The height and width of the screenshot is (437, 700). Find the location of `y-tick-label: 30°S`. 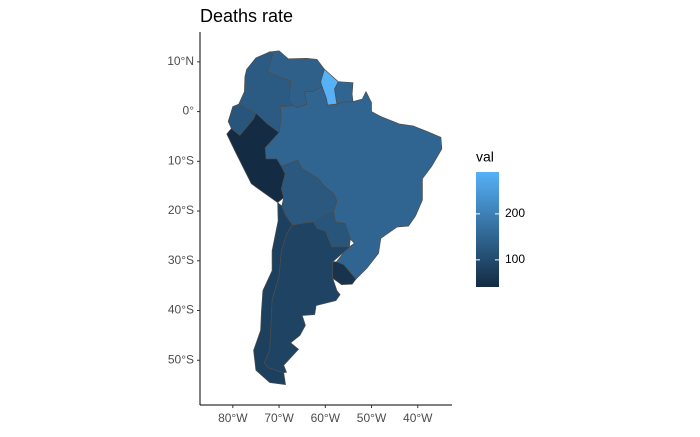

y-tick-label: 30°S is located at coordinates (181, 260).